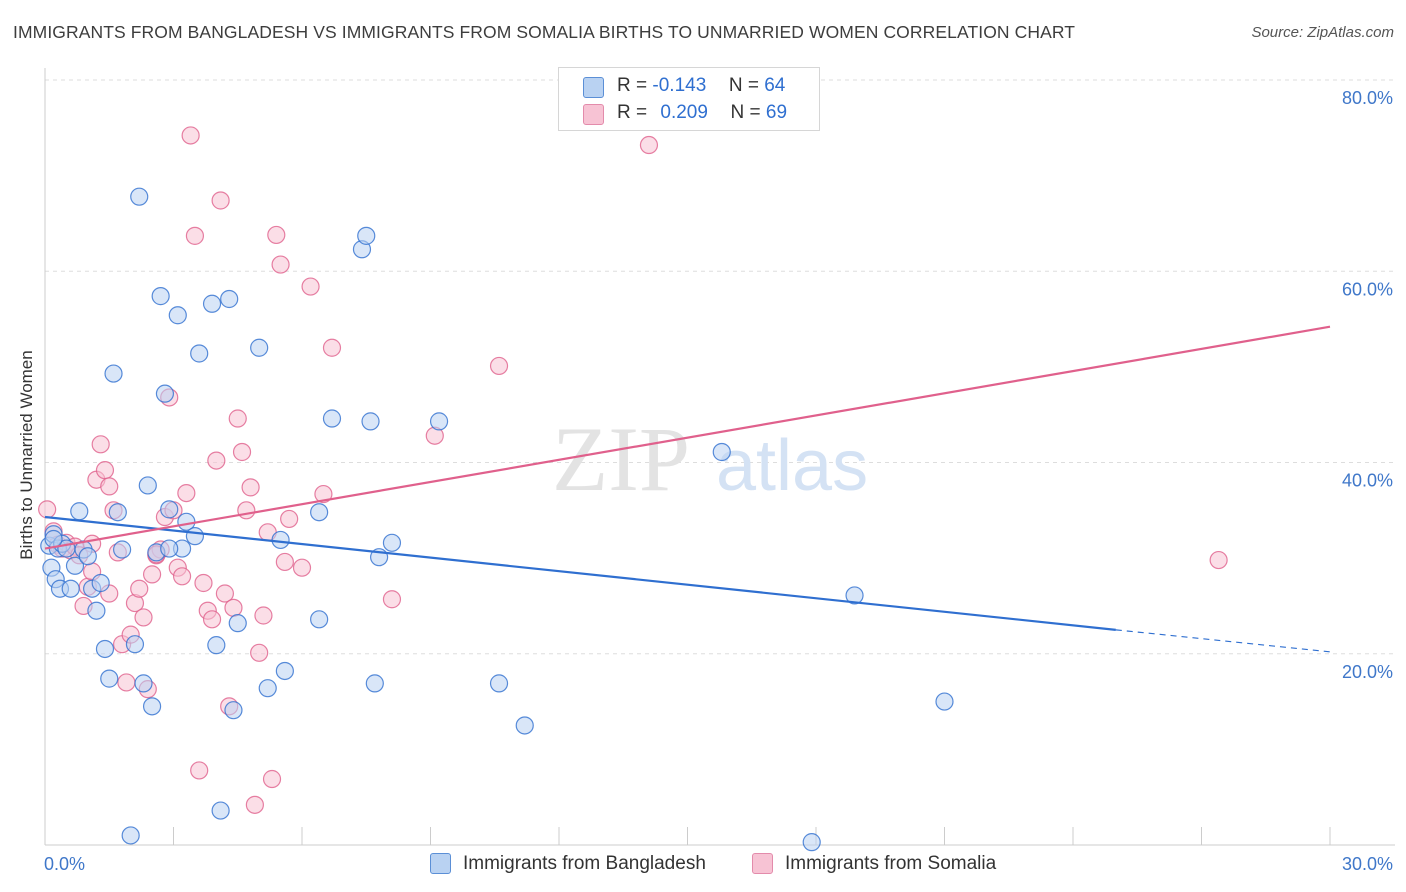 This screenshot has height=892, width=1406. What do you see at coordinates (1223, 641) in the screenshot?
I see `bangladesh-trend-extension` at bounding box center [1223, 641].